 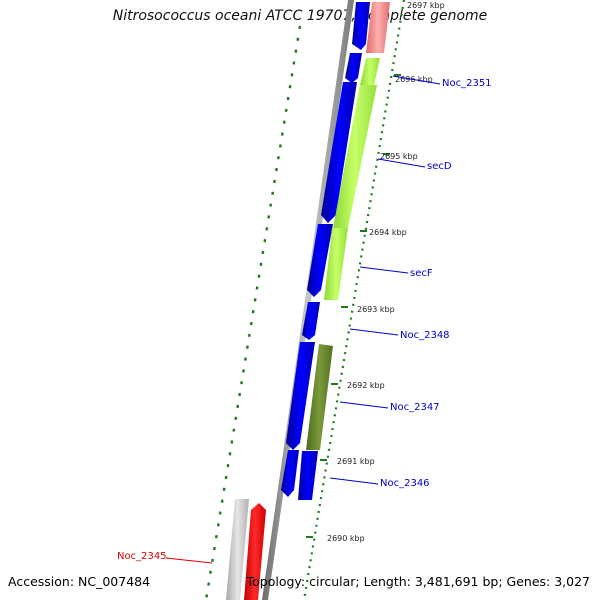 I want to click on secd-feature, so click(x=370, y=71).